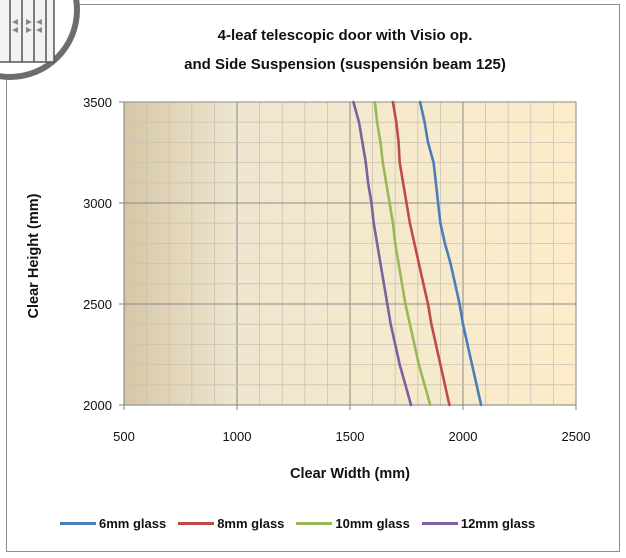 This screenshot has width=626, height=558. What do you see at coordinates (97, 405) in the screenshot?
I see `y-tick-label: 2000` at bounding box center [97, 405].